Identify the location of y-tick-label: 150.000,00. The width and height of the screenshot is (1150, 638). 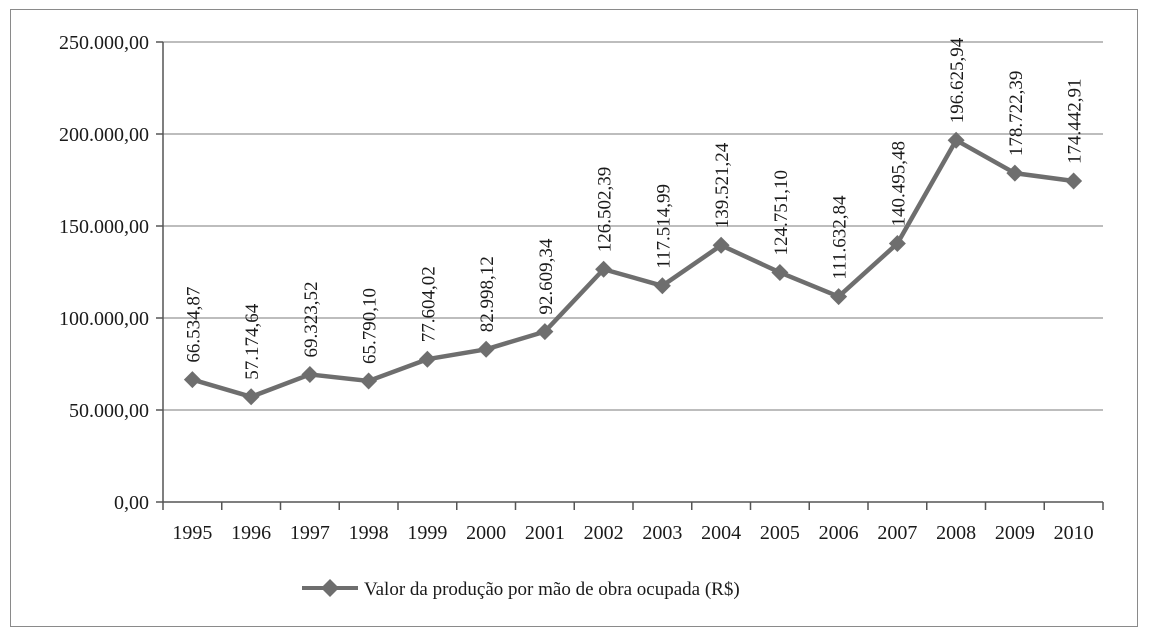
(104, 227).